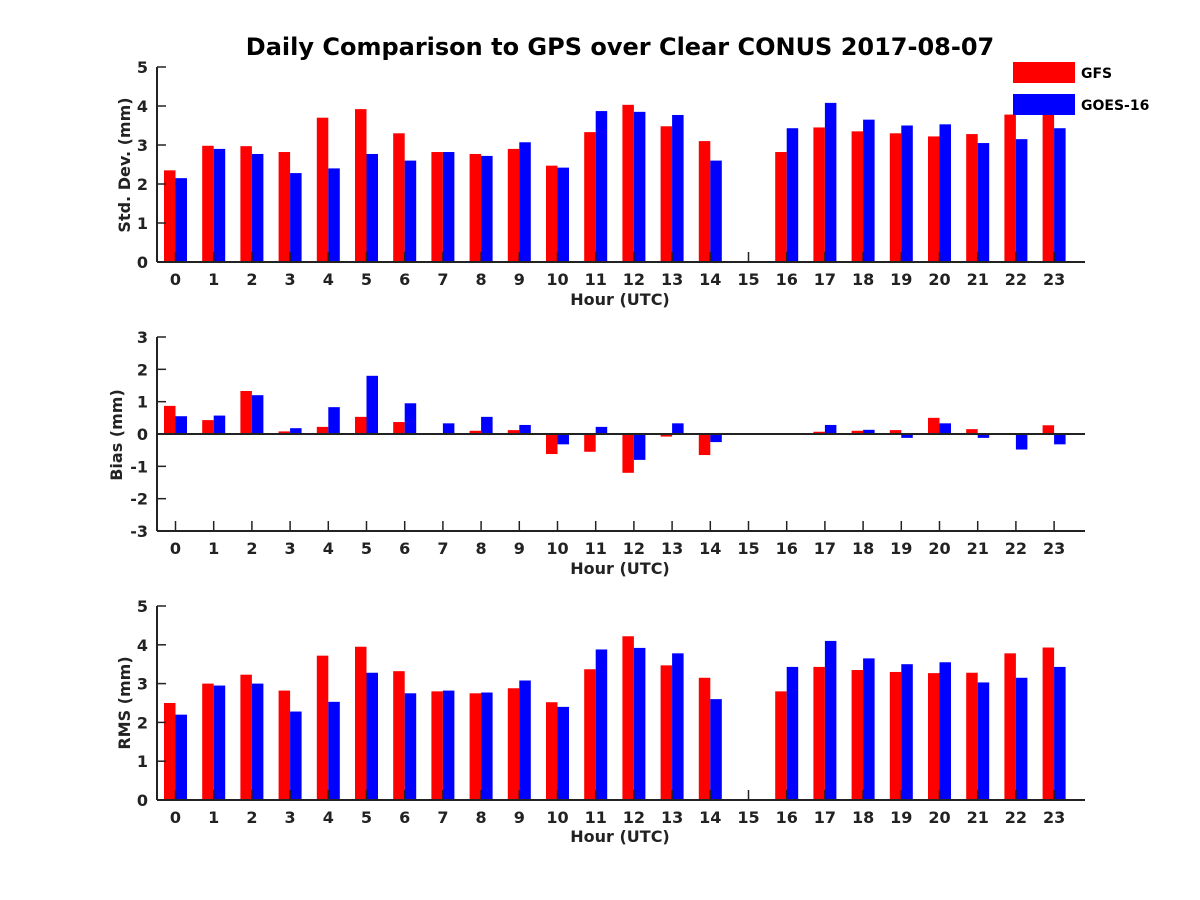 The width and height of the screenshot is (1200, 900). I want to click on y-tick-label-rms-0: 0, so click(142, 800).